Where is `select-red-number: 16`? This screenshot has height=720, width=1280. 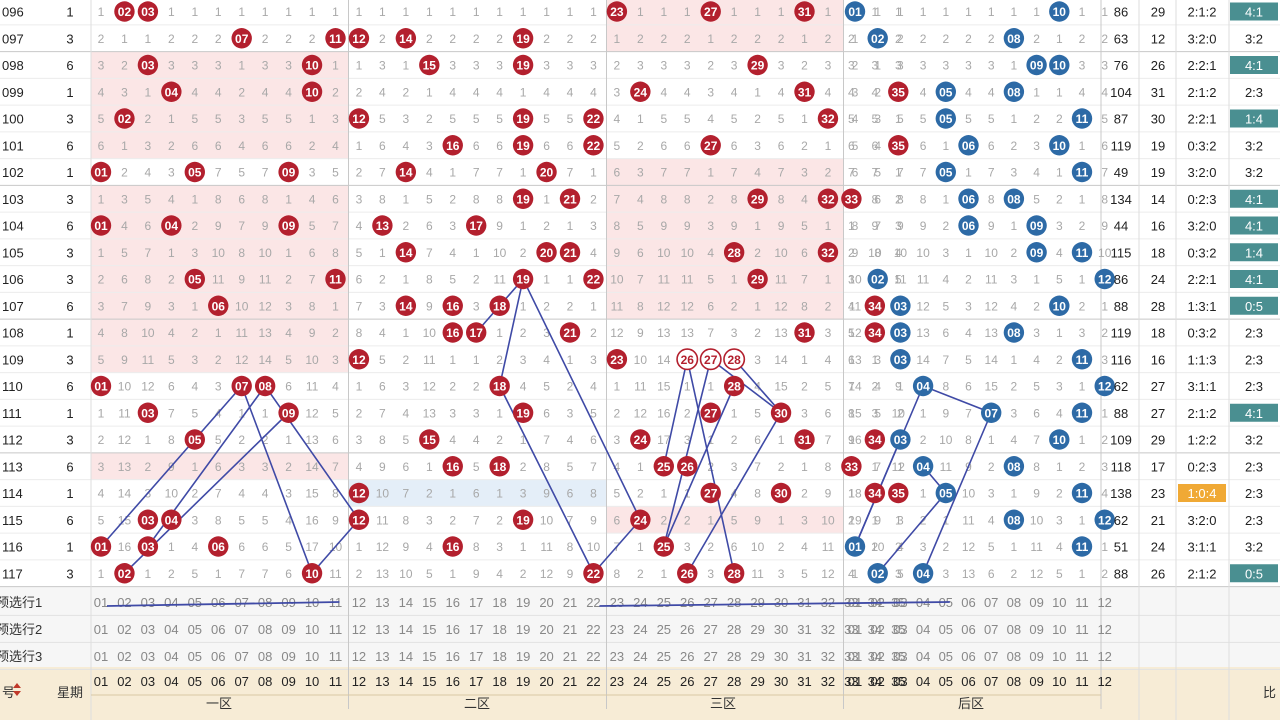 select-red-number: 16 is located at coordinates (453, 656).